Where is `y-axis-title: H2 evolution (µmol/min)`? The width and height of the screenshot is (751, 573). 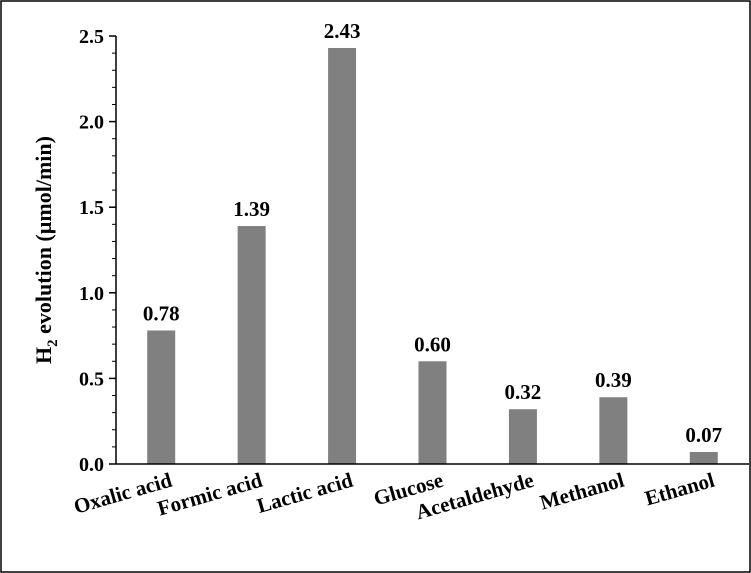 y-axis-title: H2 evolution (µmol/min) is located at coordinates (46, 250).